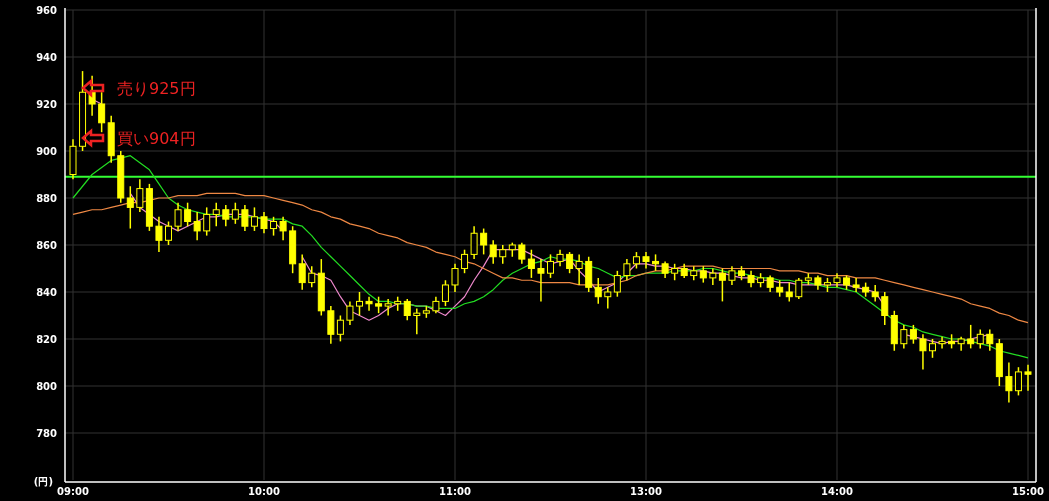 The width and height of the screenshot is (1049, 501). Describe the element at coordinates (455, 491) in the screenshot. I see `x-tick-label: 11:00` at that location.